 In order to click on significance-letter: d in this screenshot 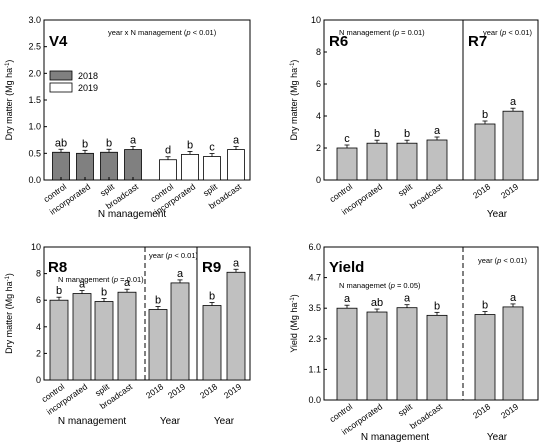, I will do `click(168, 151)`.